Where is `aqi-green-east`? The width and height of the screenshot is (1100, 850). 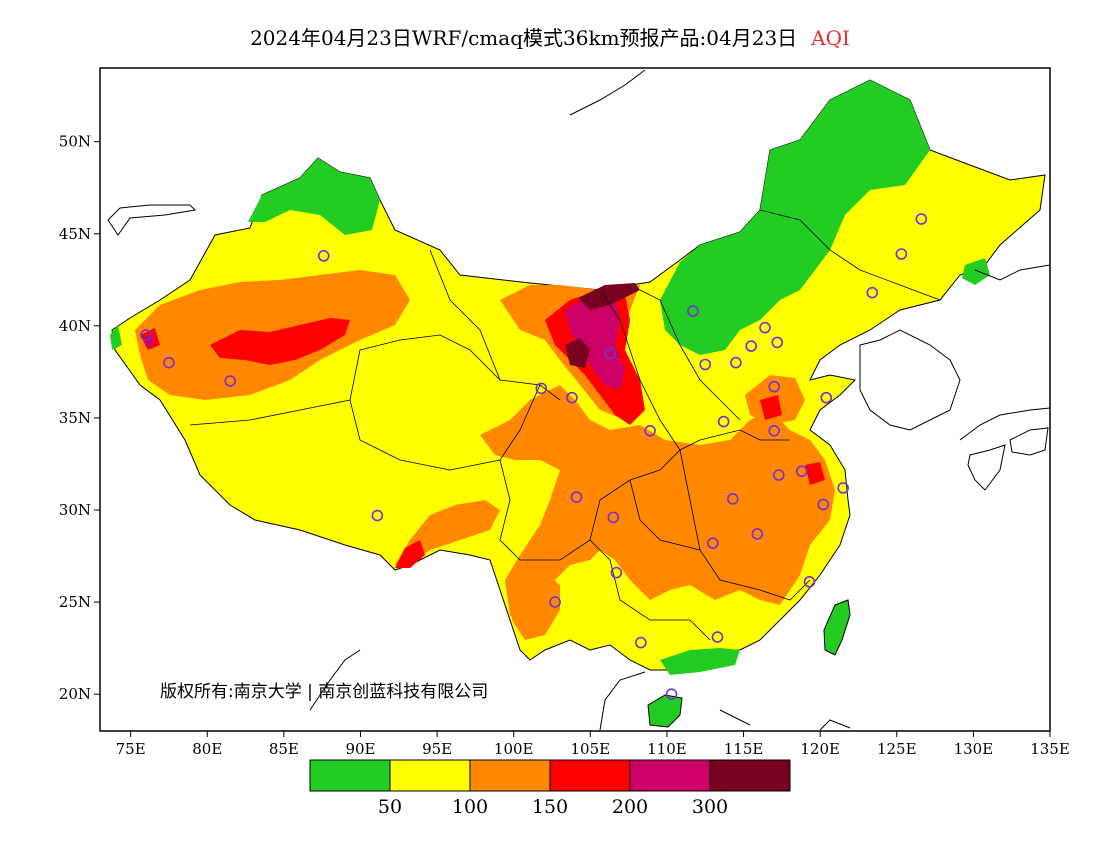 aqi-green-east is located at coordinates (976, 271).